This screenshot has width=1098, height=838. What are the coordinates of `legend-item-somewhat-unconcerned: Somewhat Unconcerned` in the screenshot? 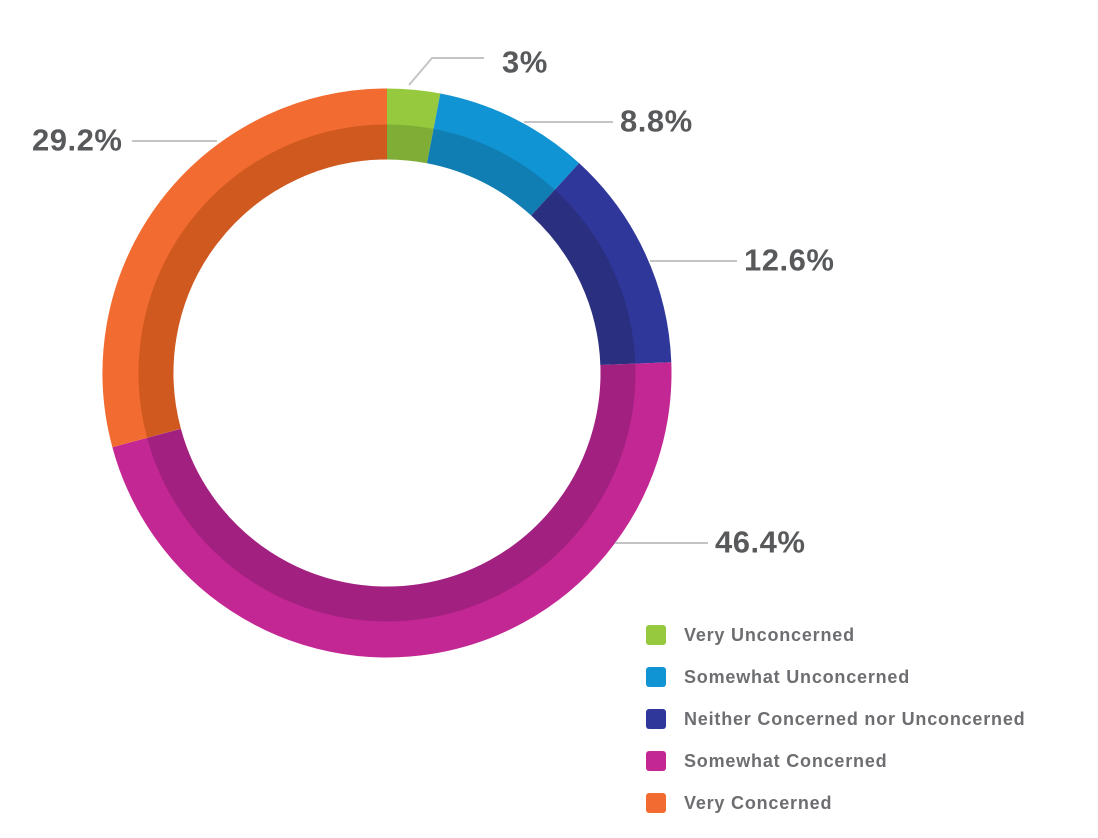 It's located at (835, 677).